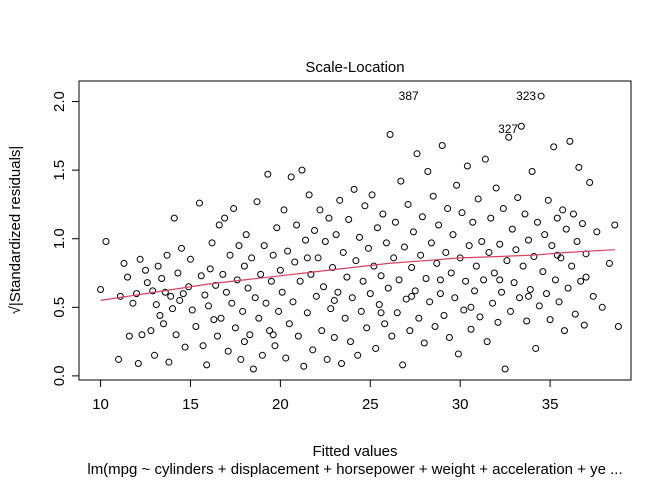 The height and width of the screenshot is (480, 672). What do you see at coordinates (59, 238) in the screenshot?
I see `y-tick-label: 1.0` at bounding box center [59, 238].